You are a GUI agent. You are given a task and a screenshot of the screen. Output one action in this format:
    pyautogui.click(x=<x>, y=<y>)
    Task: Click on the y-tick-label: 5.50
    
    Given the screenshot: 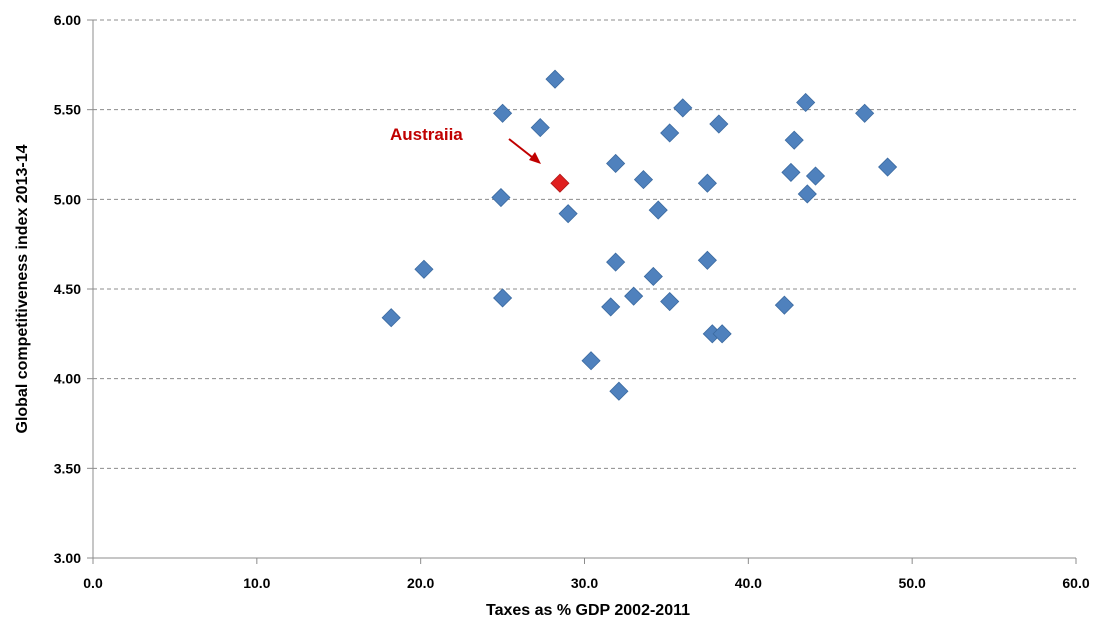 What is the action you would take?
    pyautogui.click(x=67, y=110)
    